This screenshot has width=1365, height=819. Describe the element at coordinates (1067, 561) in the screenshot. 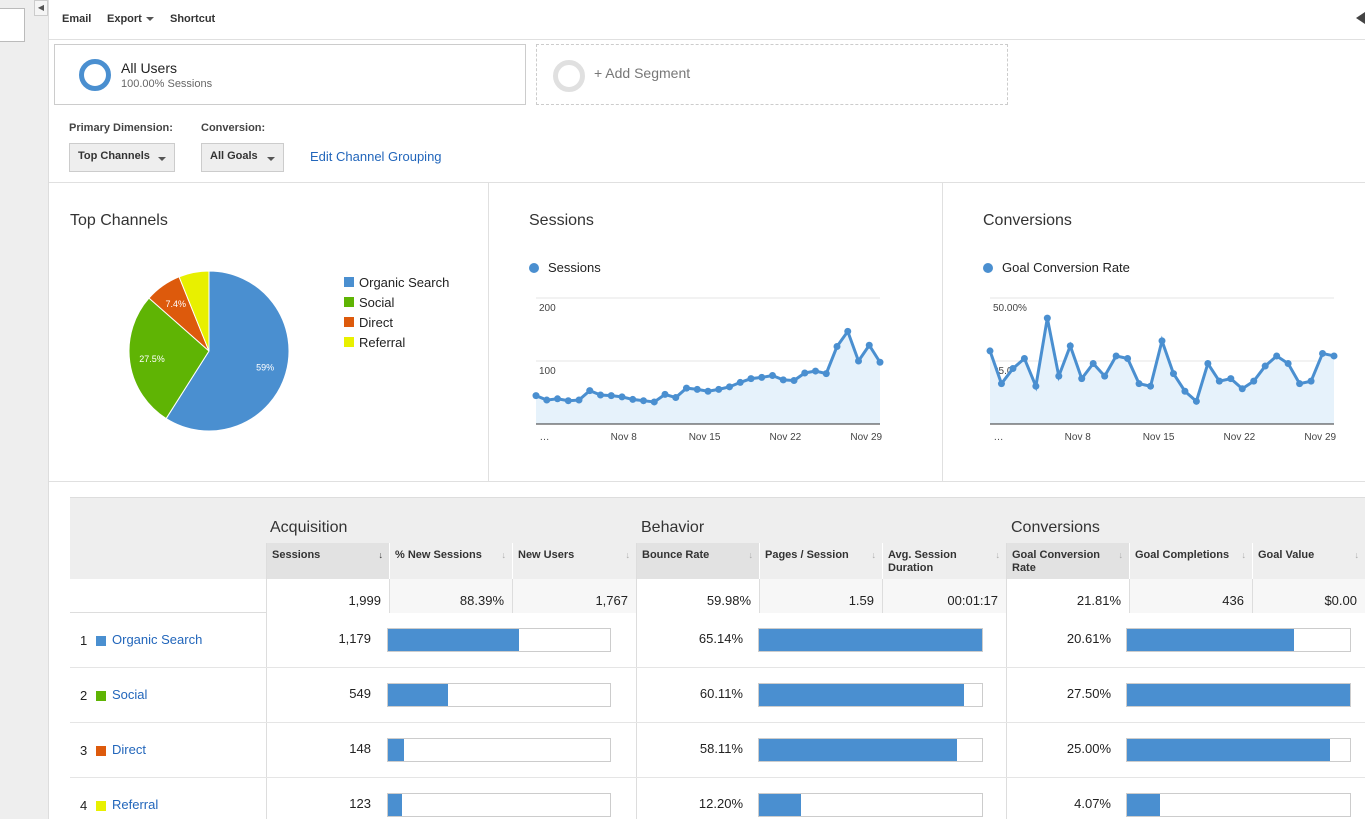

I see `col-goal-conversion-rate: Goal Conversion Rate ↓` at that location.